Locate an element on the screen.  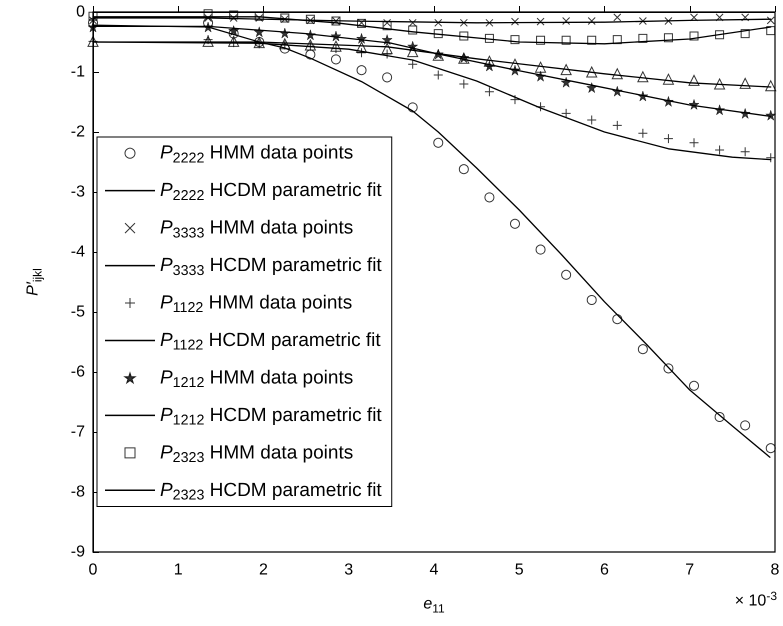
y-tick-label: -6 is located at coordinates (78, 372).